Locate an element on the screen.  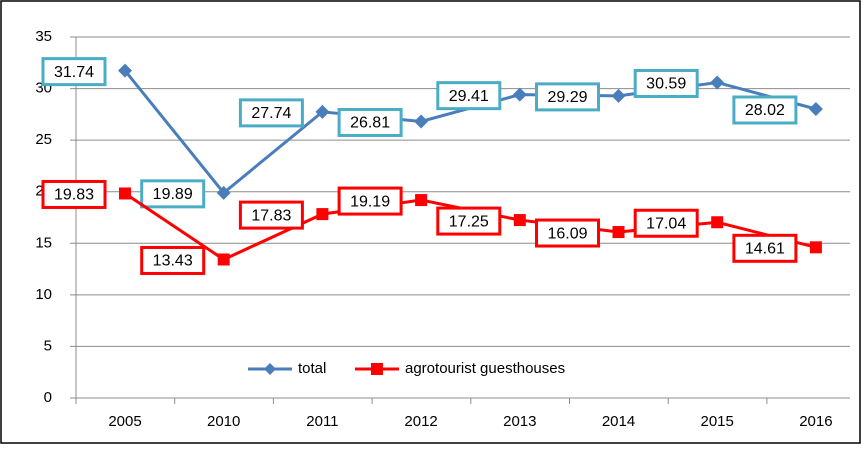
data-label: 28.02 is located at coordinates (765, 110).